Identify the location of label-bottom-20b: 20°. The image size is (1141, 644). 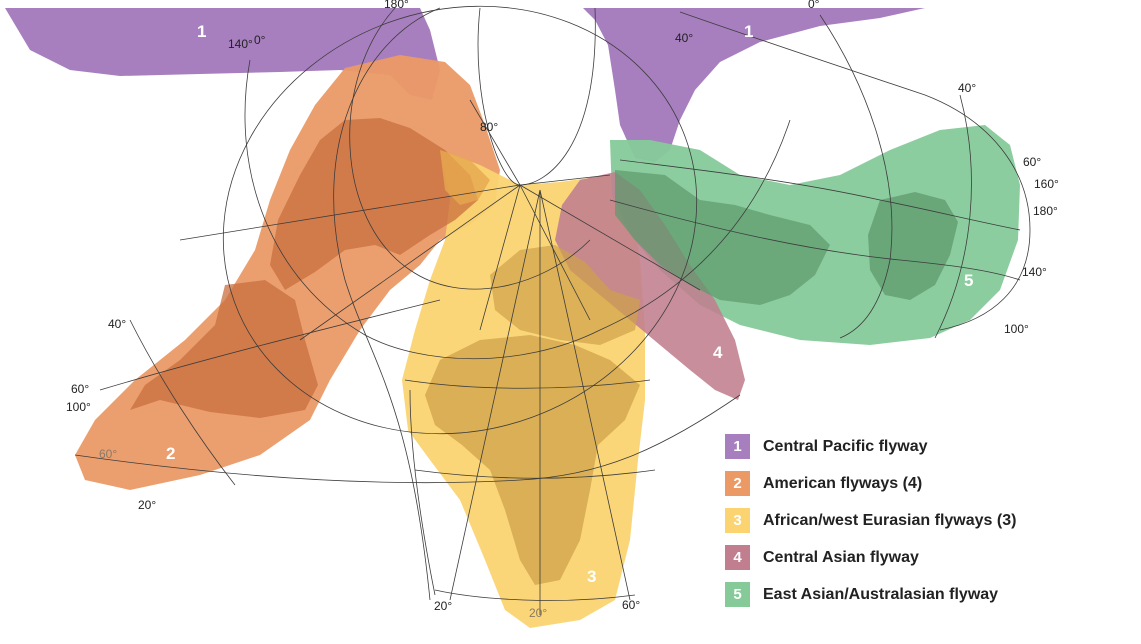
(538, 613).